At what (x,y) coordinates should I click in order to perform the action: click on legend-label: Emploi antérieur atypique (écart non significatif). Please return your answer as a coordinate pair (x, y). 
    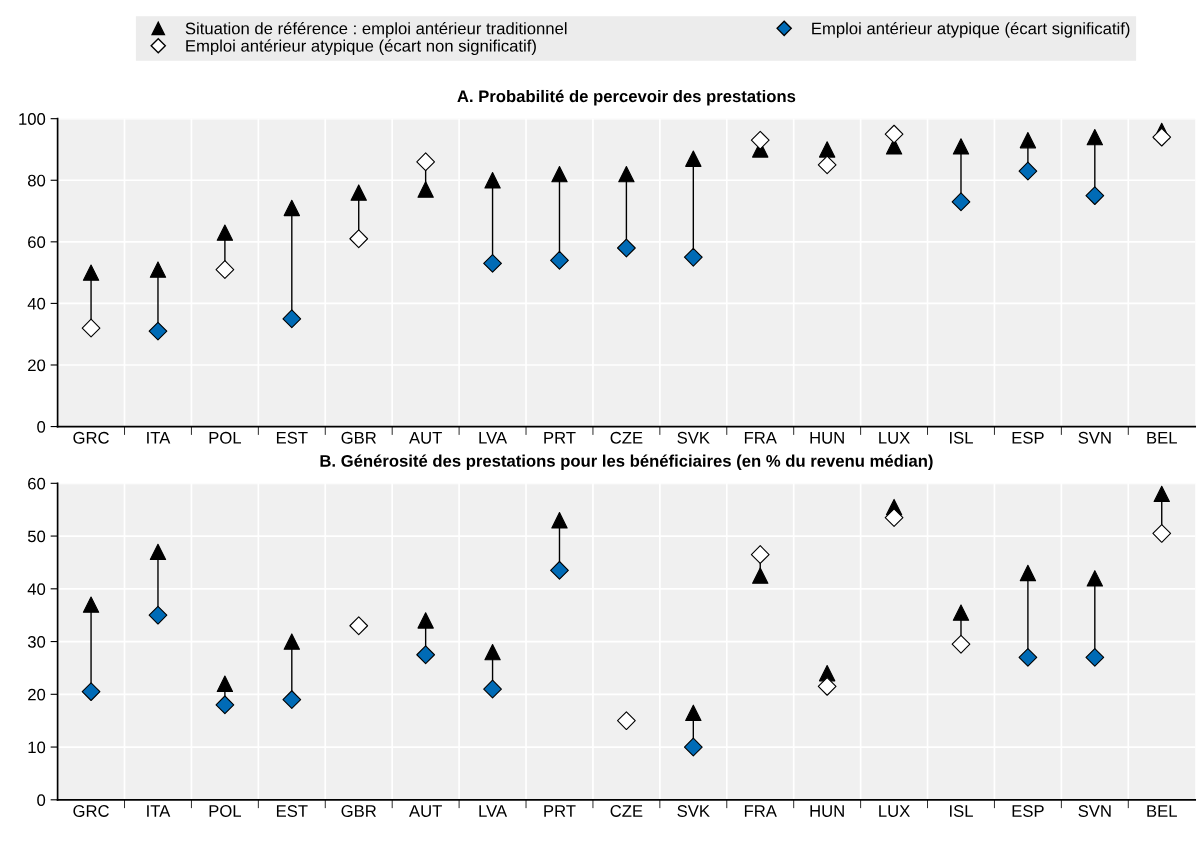
    Looking at the image, I should click on (361, 47).